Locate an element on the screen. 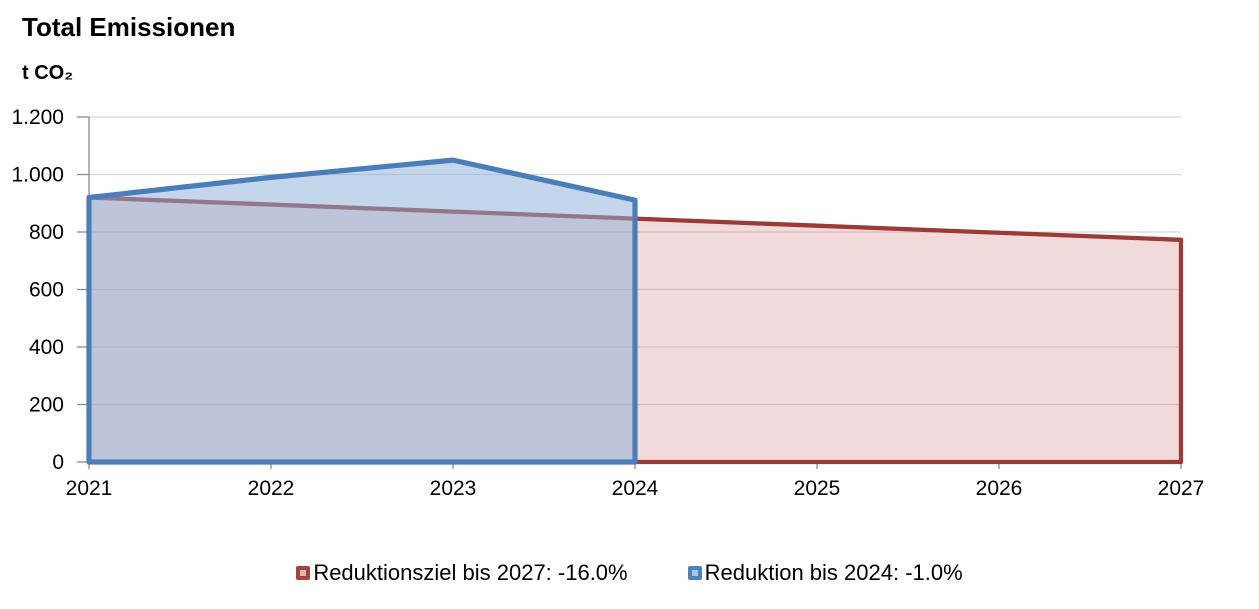 The height and width of the screenshot is (609, 1259). legend-item: Reduktionsziel bis 2027: -16.0% is located at coordinates (462, 573).